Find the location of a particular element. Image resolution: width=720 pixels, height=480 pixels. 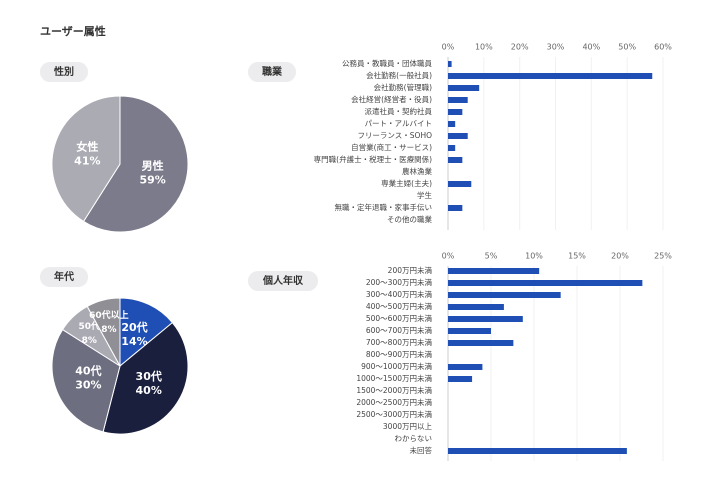

slice-value: 30% is located at coordinates (88, 385).